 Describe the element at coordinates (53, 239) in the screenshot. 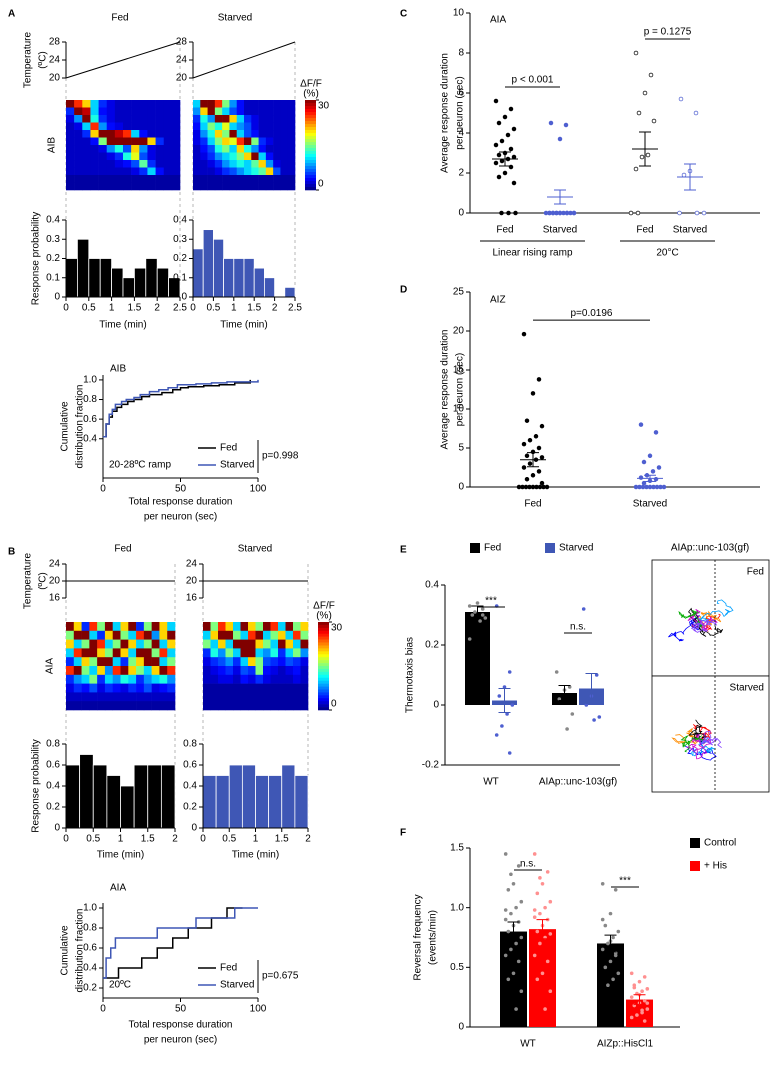

I see `y-tick-label: 0.3` at that location.